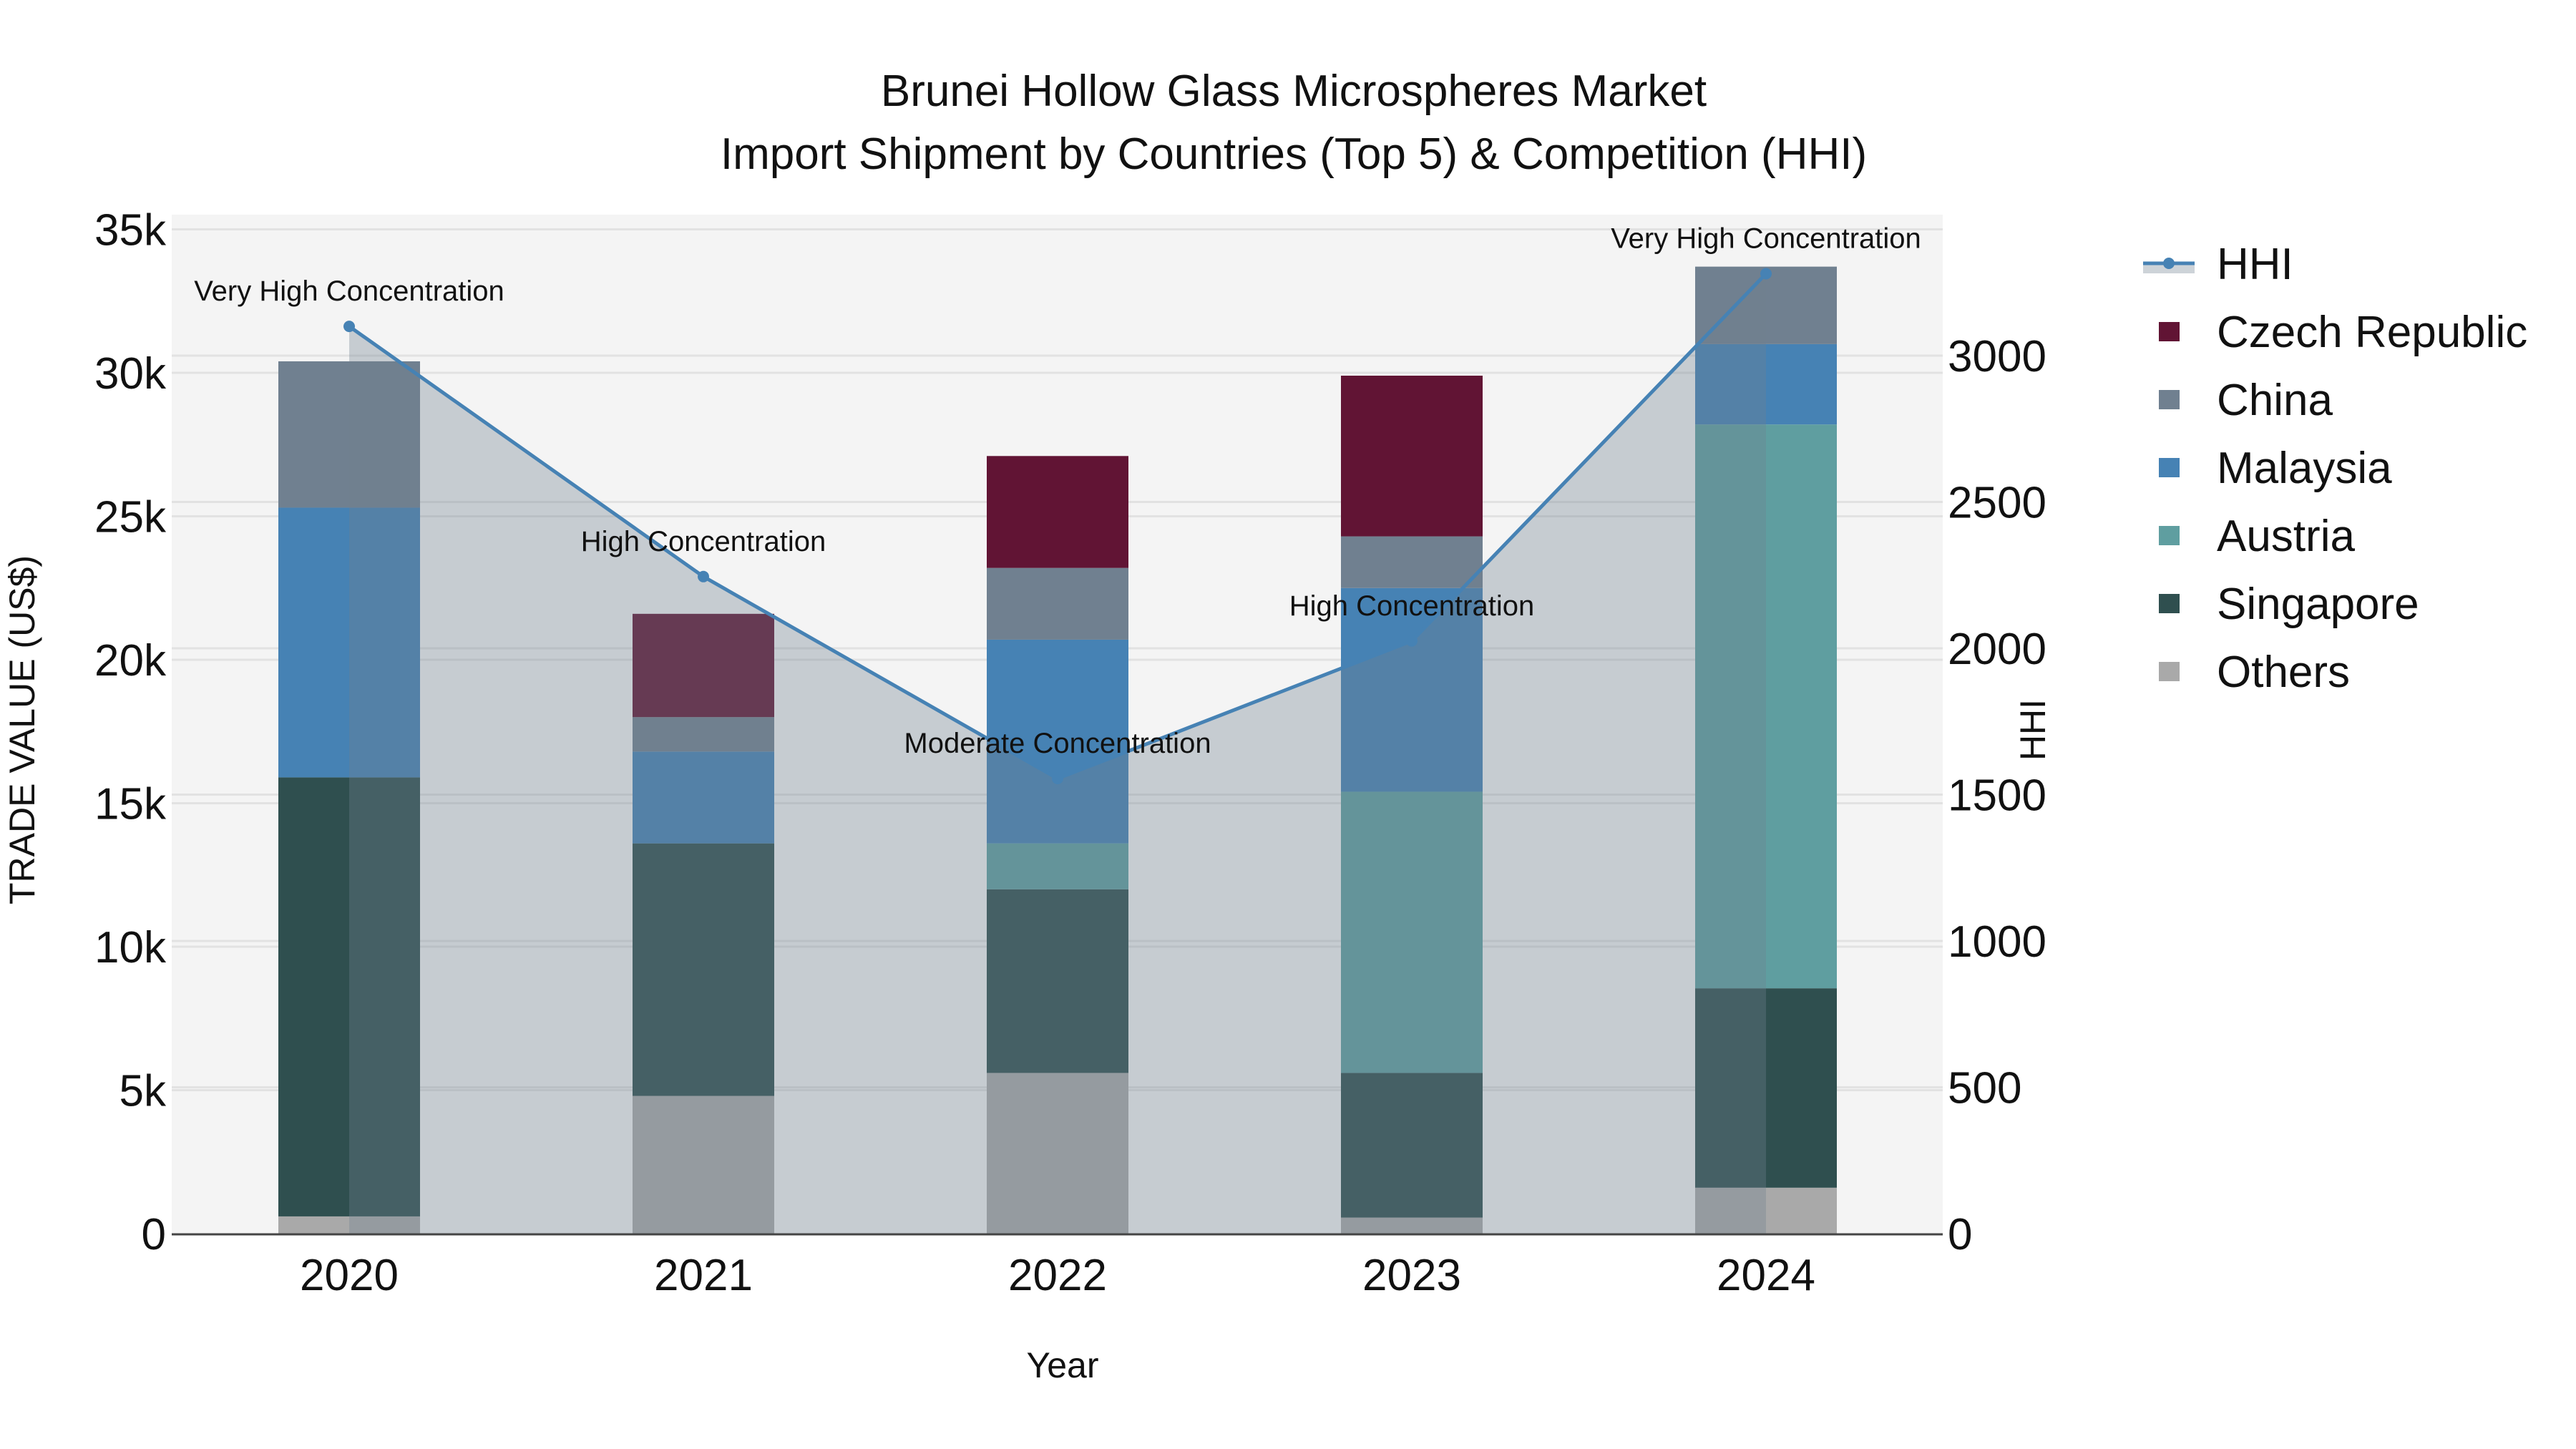  What do you see at coordinates (130, 517) in the screenshot?
I see `y-left-tick-label: 25k` at bounding box center [130, 517].